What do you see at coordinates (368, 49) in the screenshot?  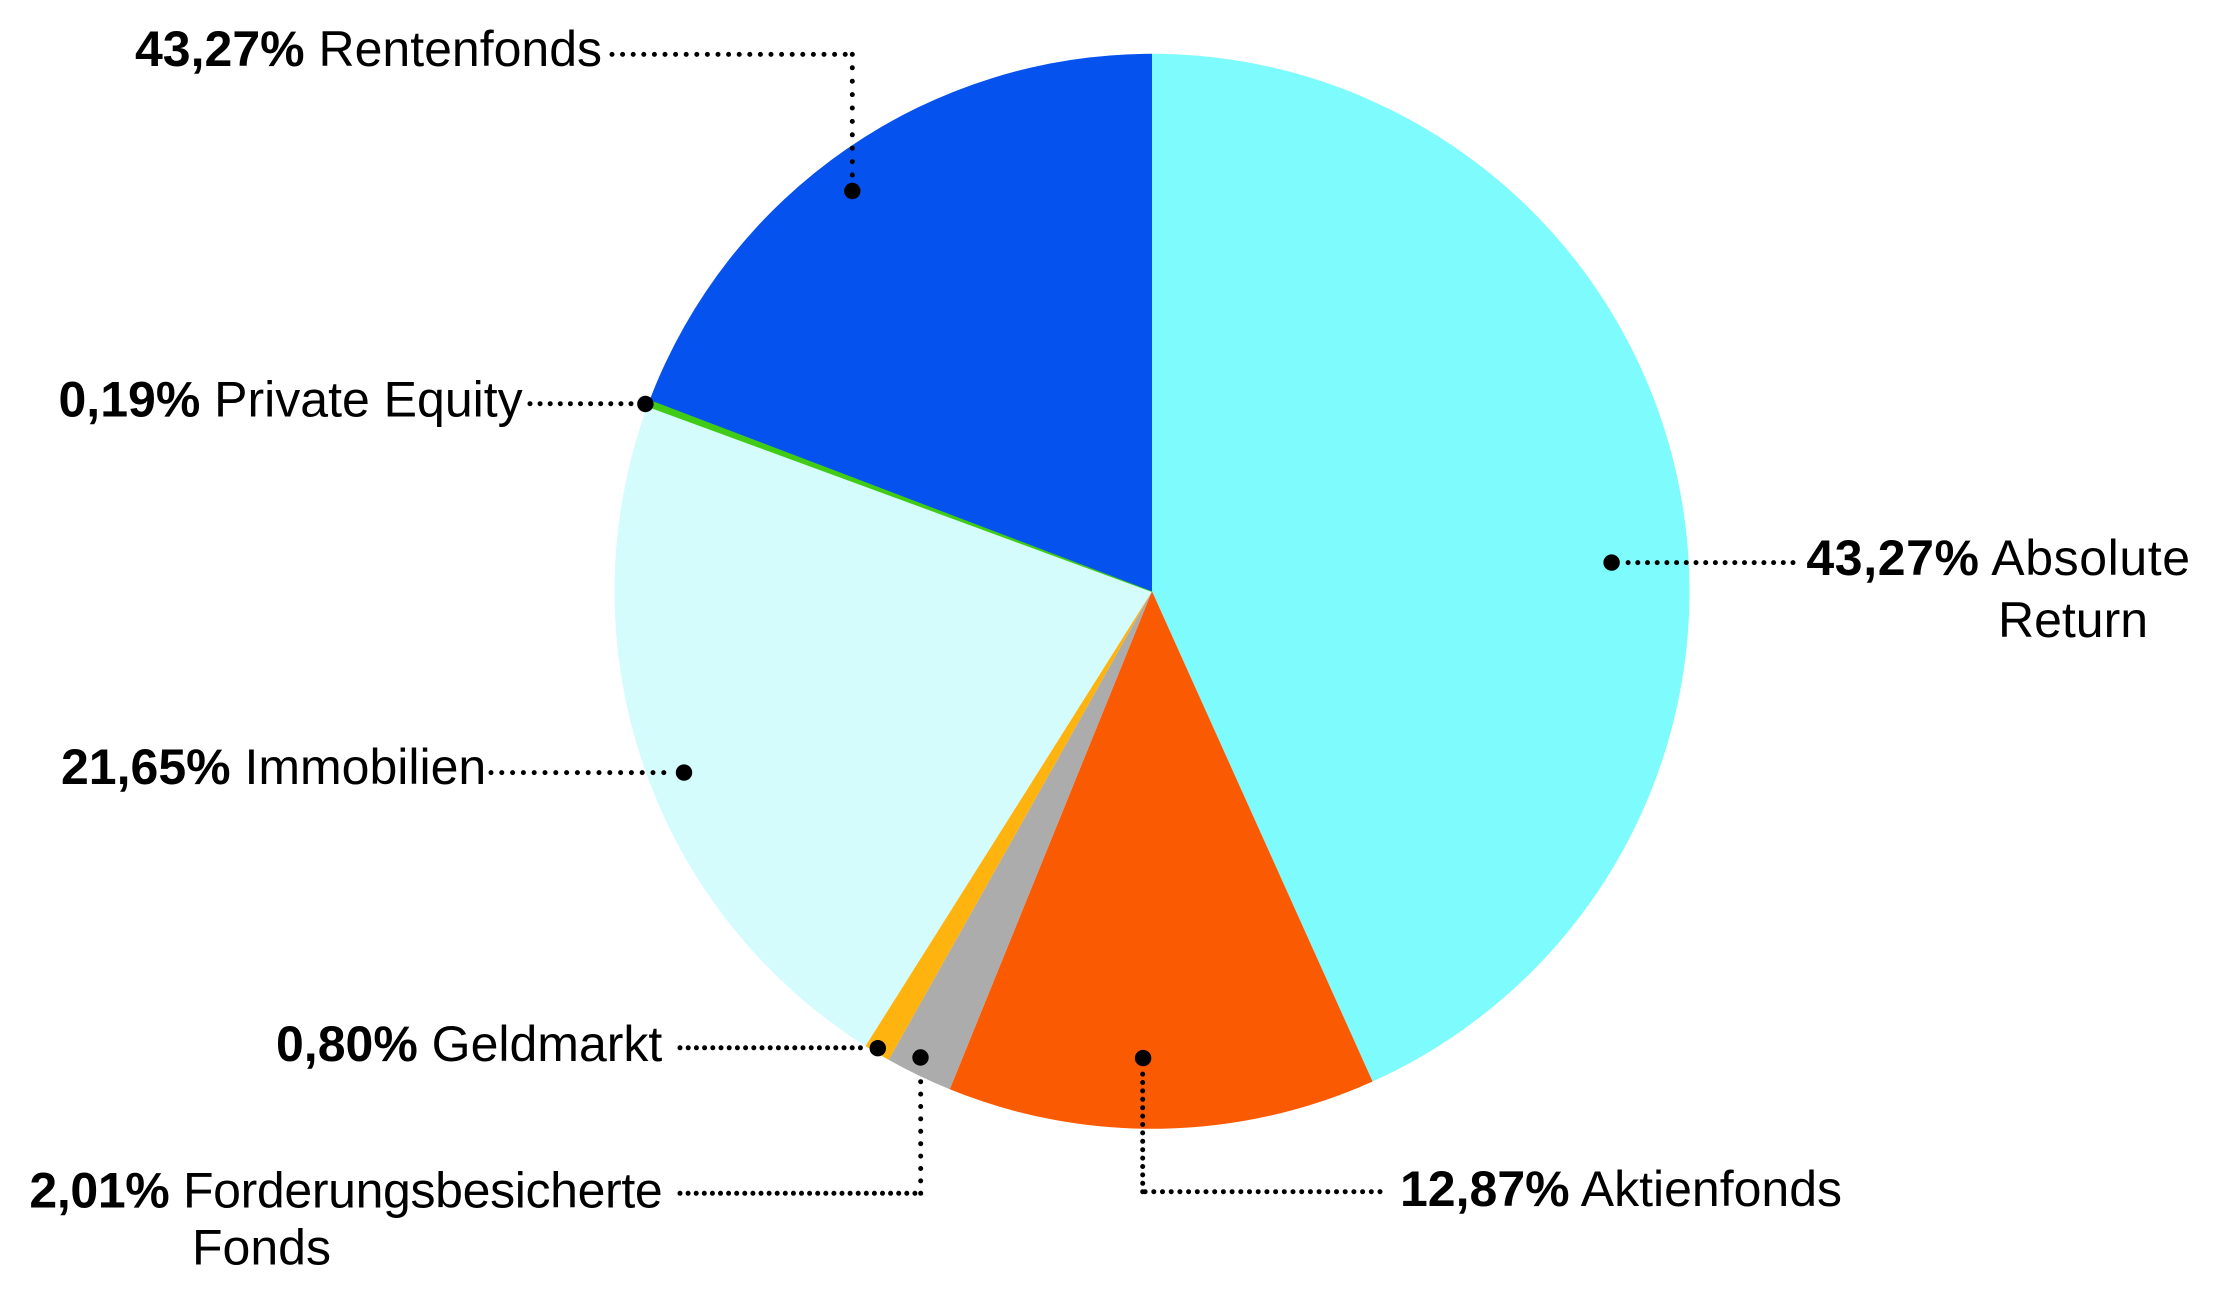 I see `svg-text: 43,27% Rentenfonds` at bounding box center [368, 49].